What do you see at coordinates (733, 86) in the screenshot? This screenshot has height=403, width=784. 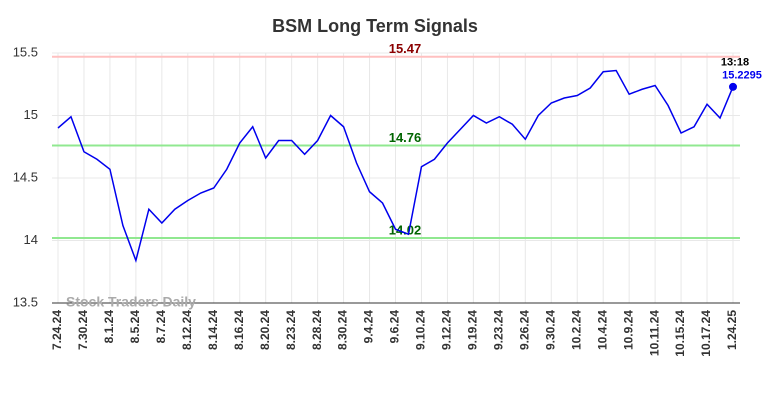 I see `last-point` at bounding box center [733, 86].